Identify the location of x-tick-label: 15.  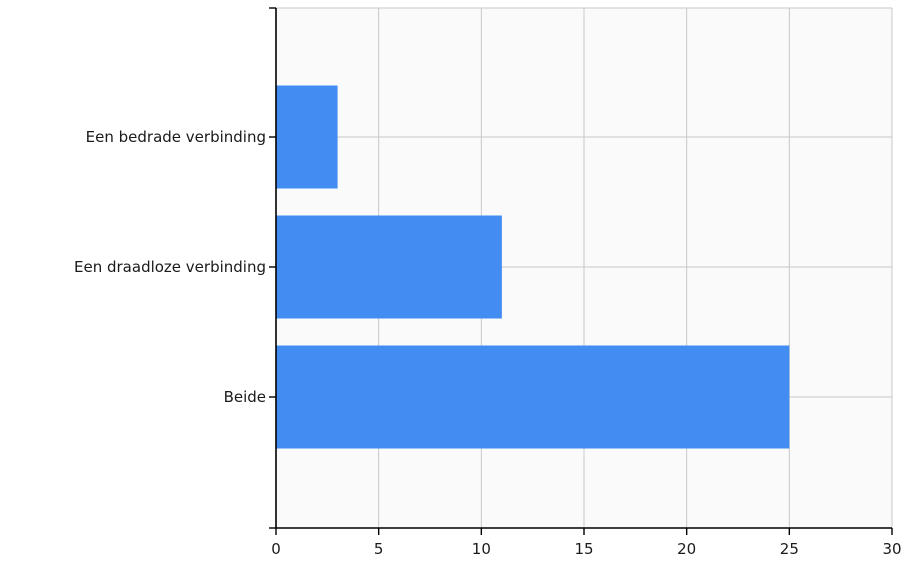
(583, 549).